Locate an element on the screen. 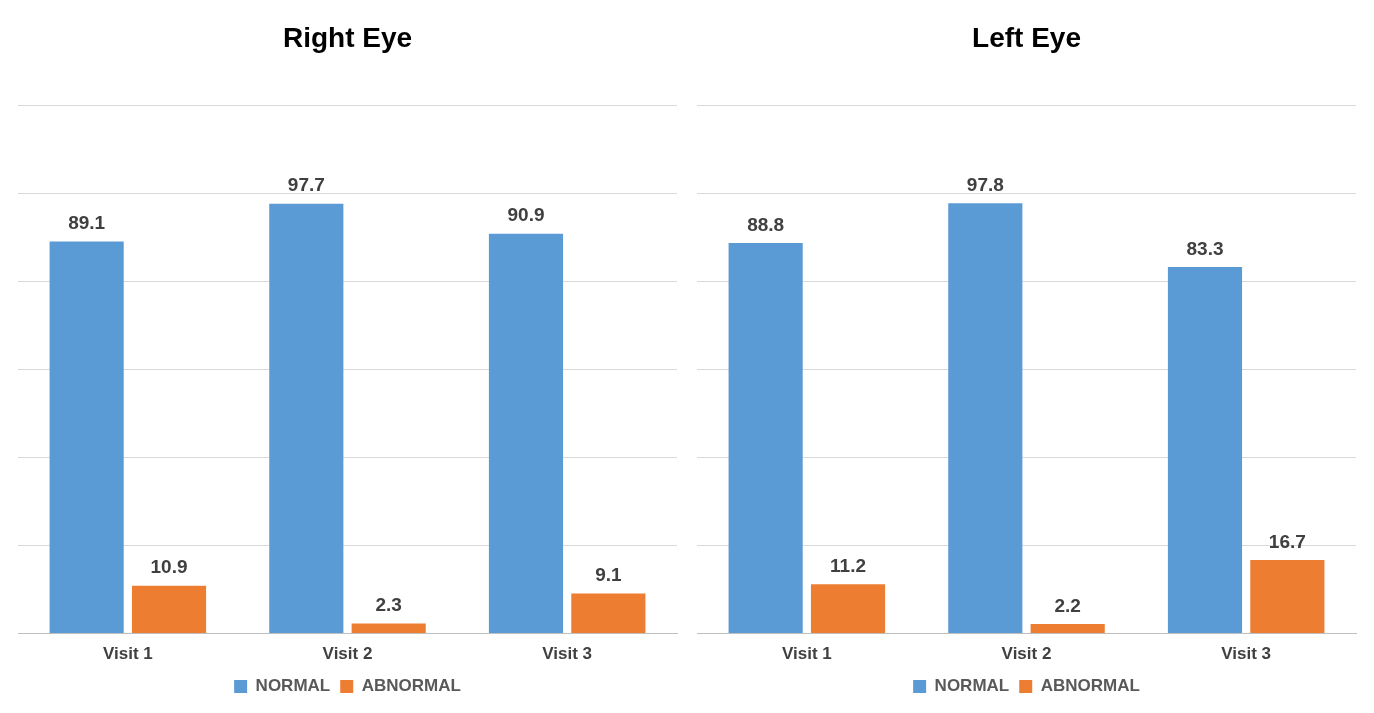 The image size is (1374, 713). chart-title: Right Eye is located at coordinates (347, 37).